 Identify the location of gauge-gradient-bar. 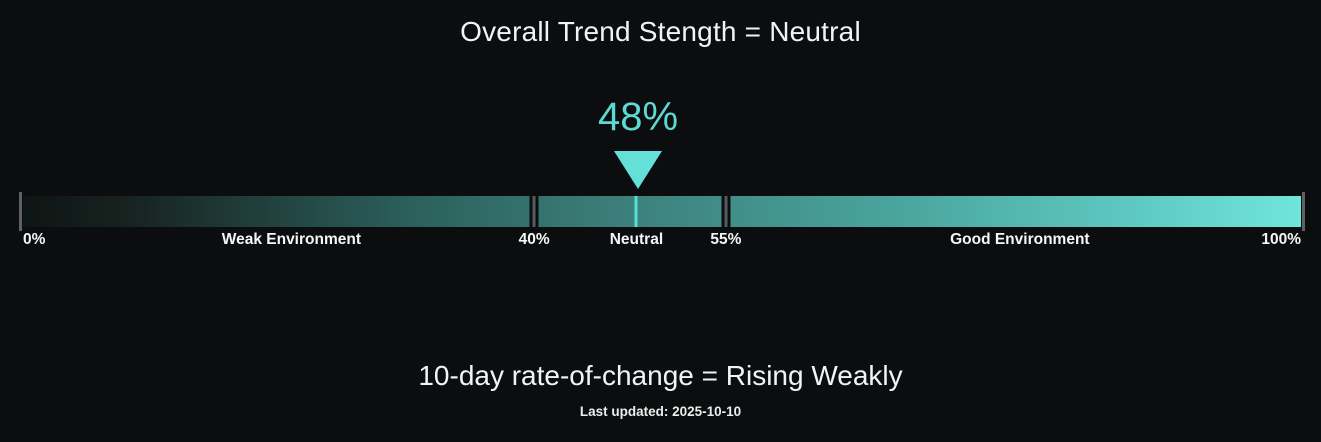
(662, 211).